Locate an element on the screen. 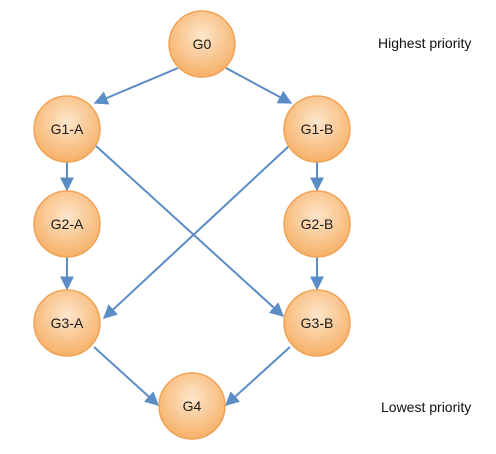  node-g1a: G1-A is located at coordinates (67, 129).